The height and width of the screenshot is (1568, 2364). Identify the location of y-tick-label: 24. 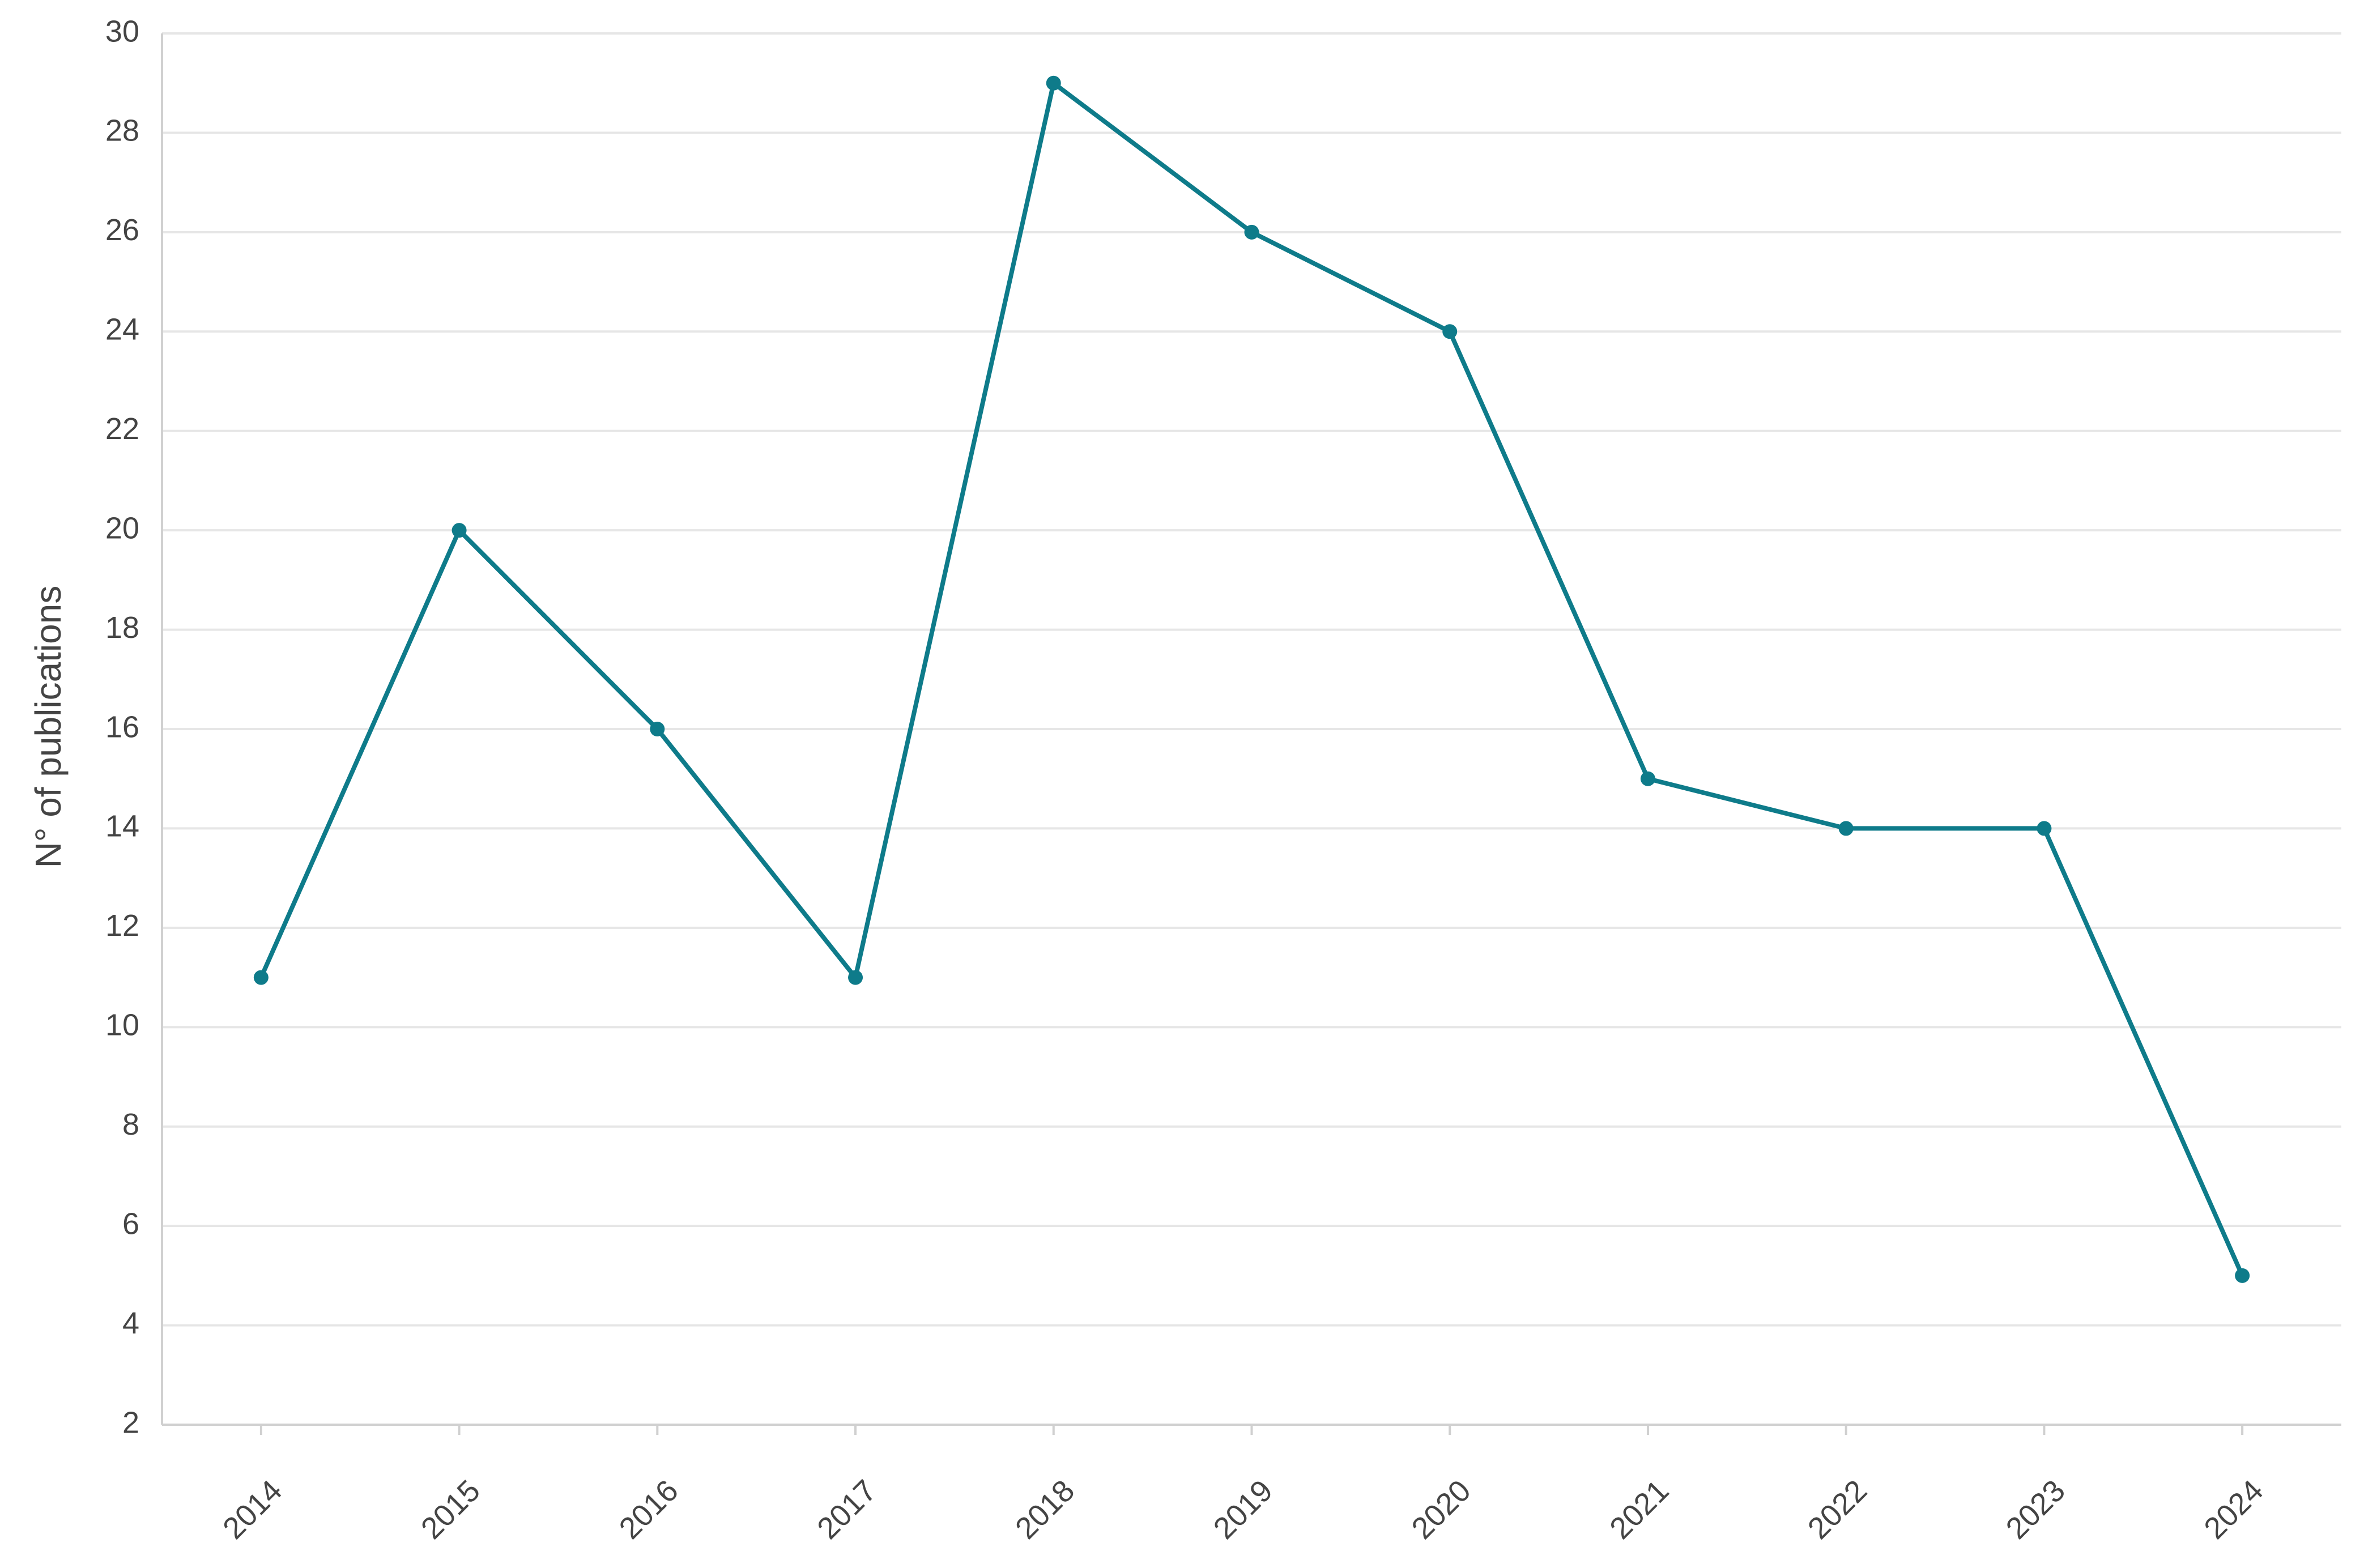
(122, 330).